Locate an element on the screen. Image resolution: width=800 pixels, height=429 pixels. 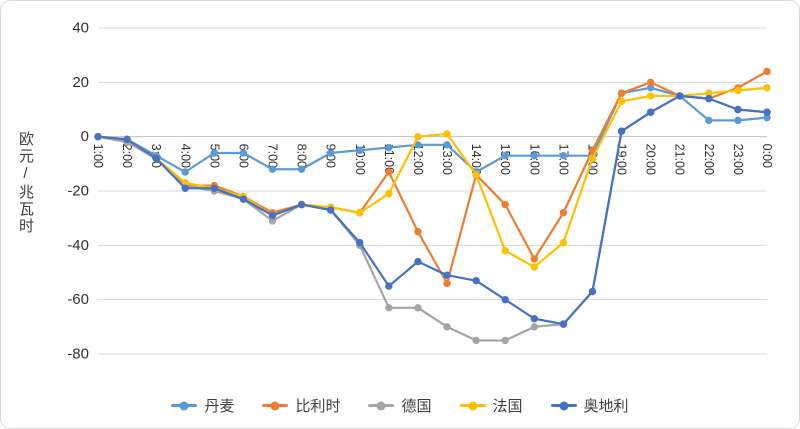
legend-label-belgium: 比利时 is located at coordinates (318, 406).